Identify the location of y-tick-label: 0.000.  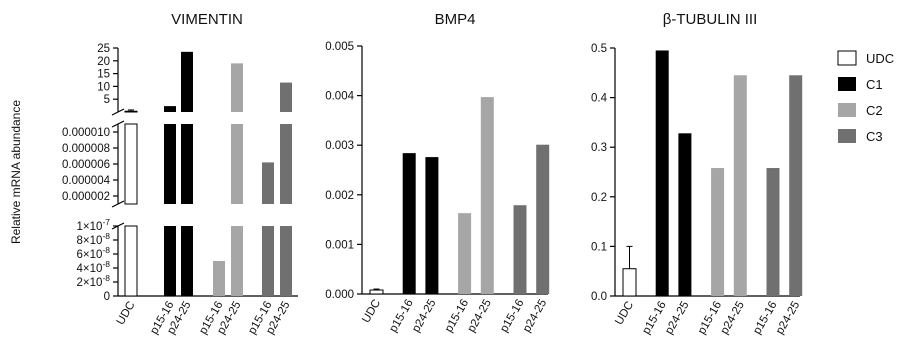
(339, 295).